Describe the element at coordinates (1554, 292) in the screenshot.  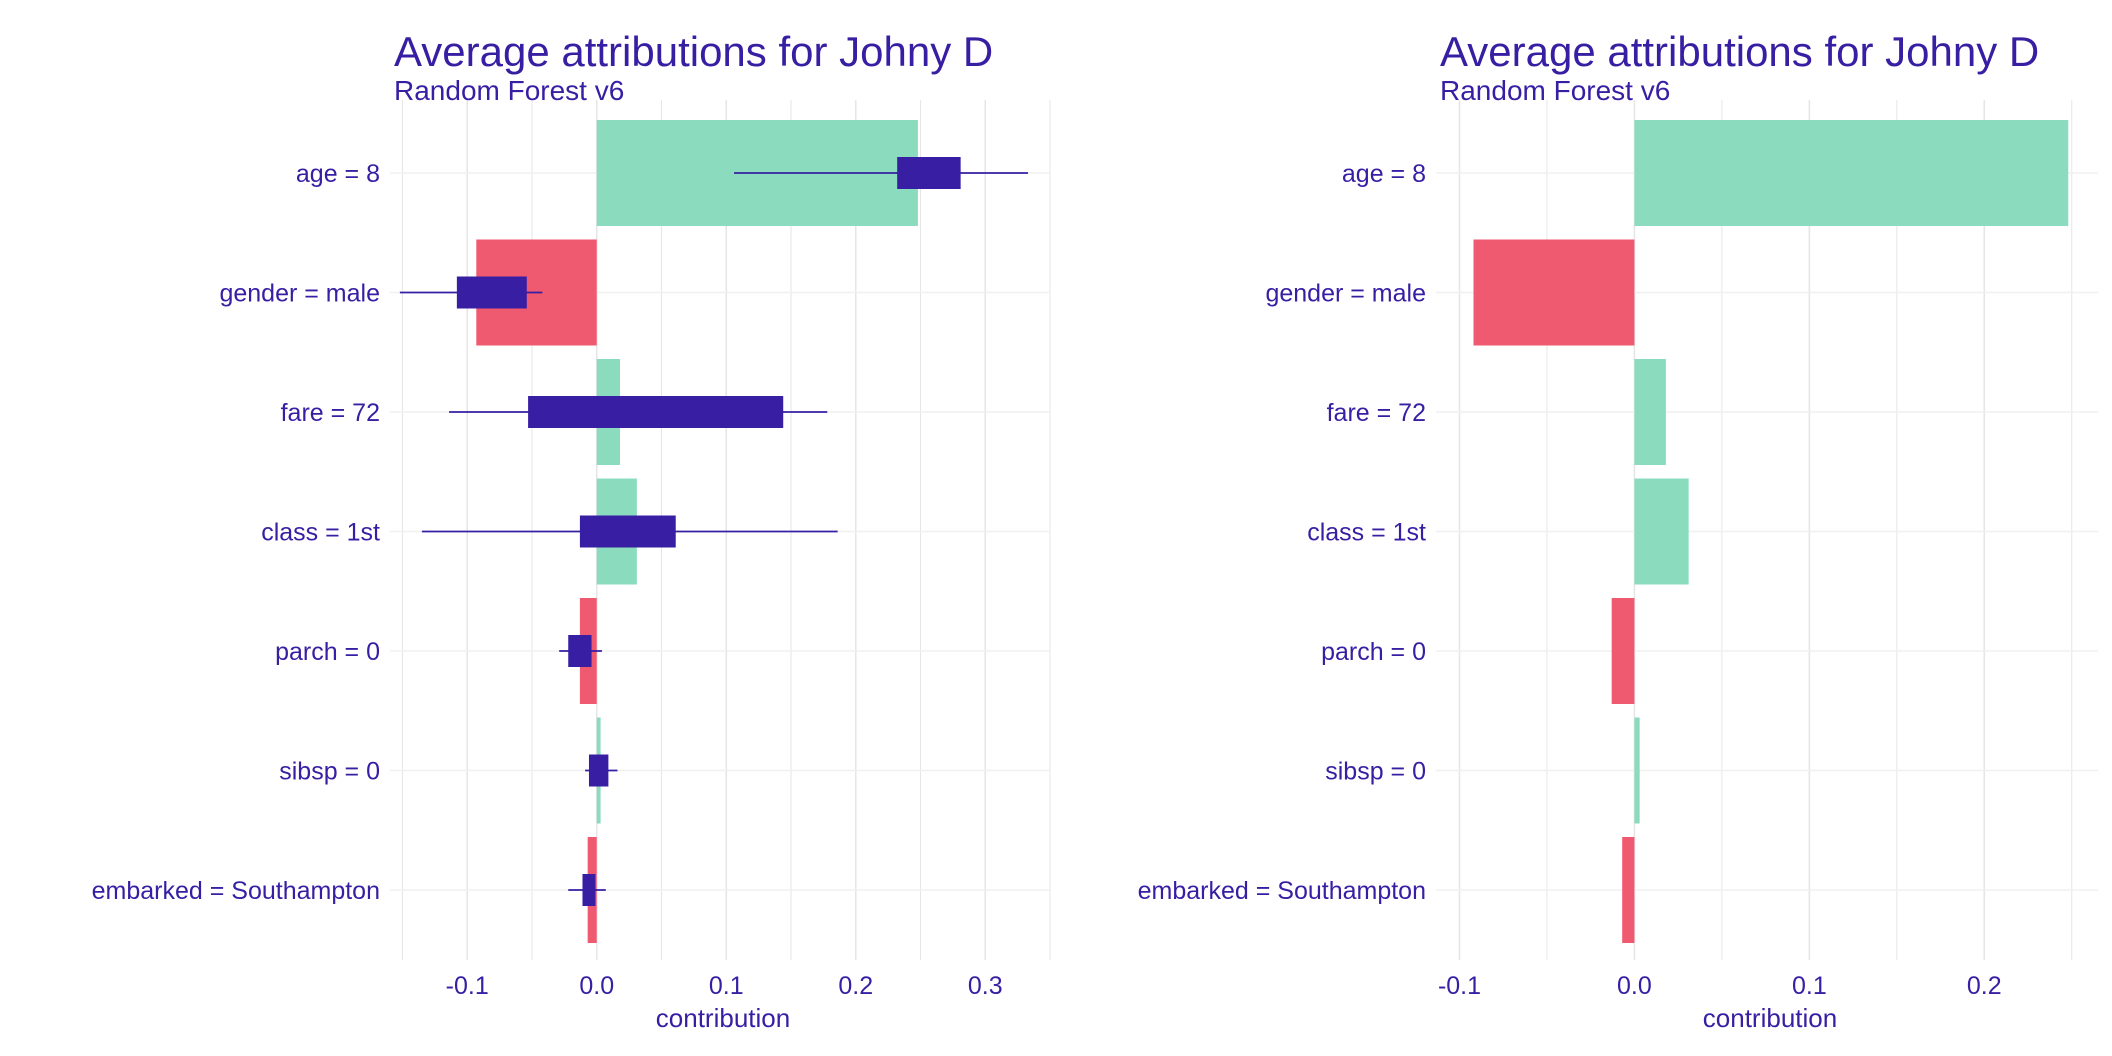
I see `bar-gender-male` at that location.